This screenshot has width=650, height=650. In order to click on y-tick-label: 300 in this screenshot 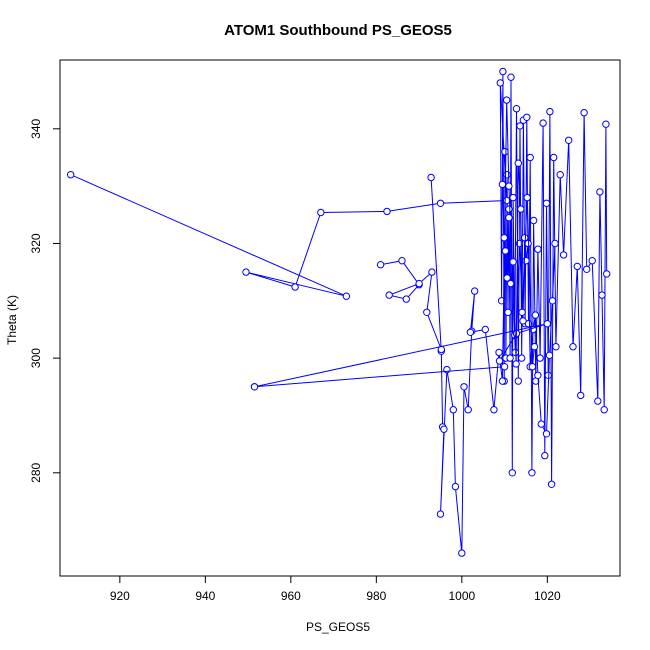, I will do `click(36, 358)`.